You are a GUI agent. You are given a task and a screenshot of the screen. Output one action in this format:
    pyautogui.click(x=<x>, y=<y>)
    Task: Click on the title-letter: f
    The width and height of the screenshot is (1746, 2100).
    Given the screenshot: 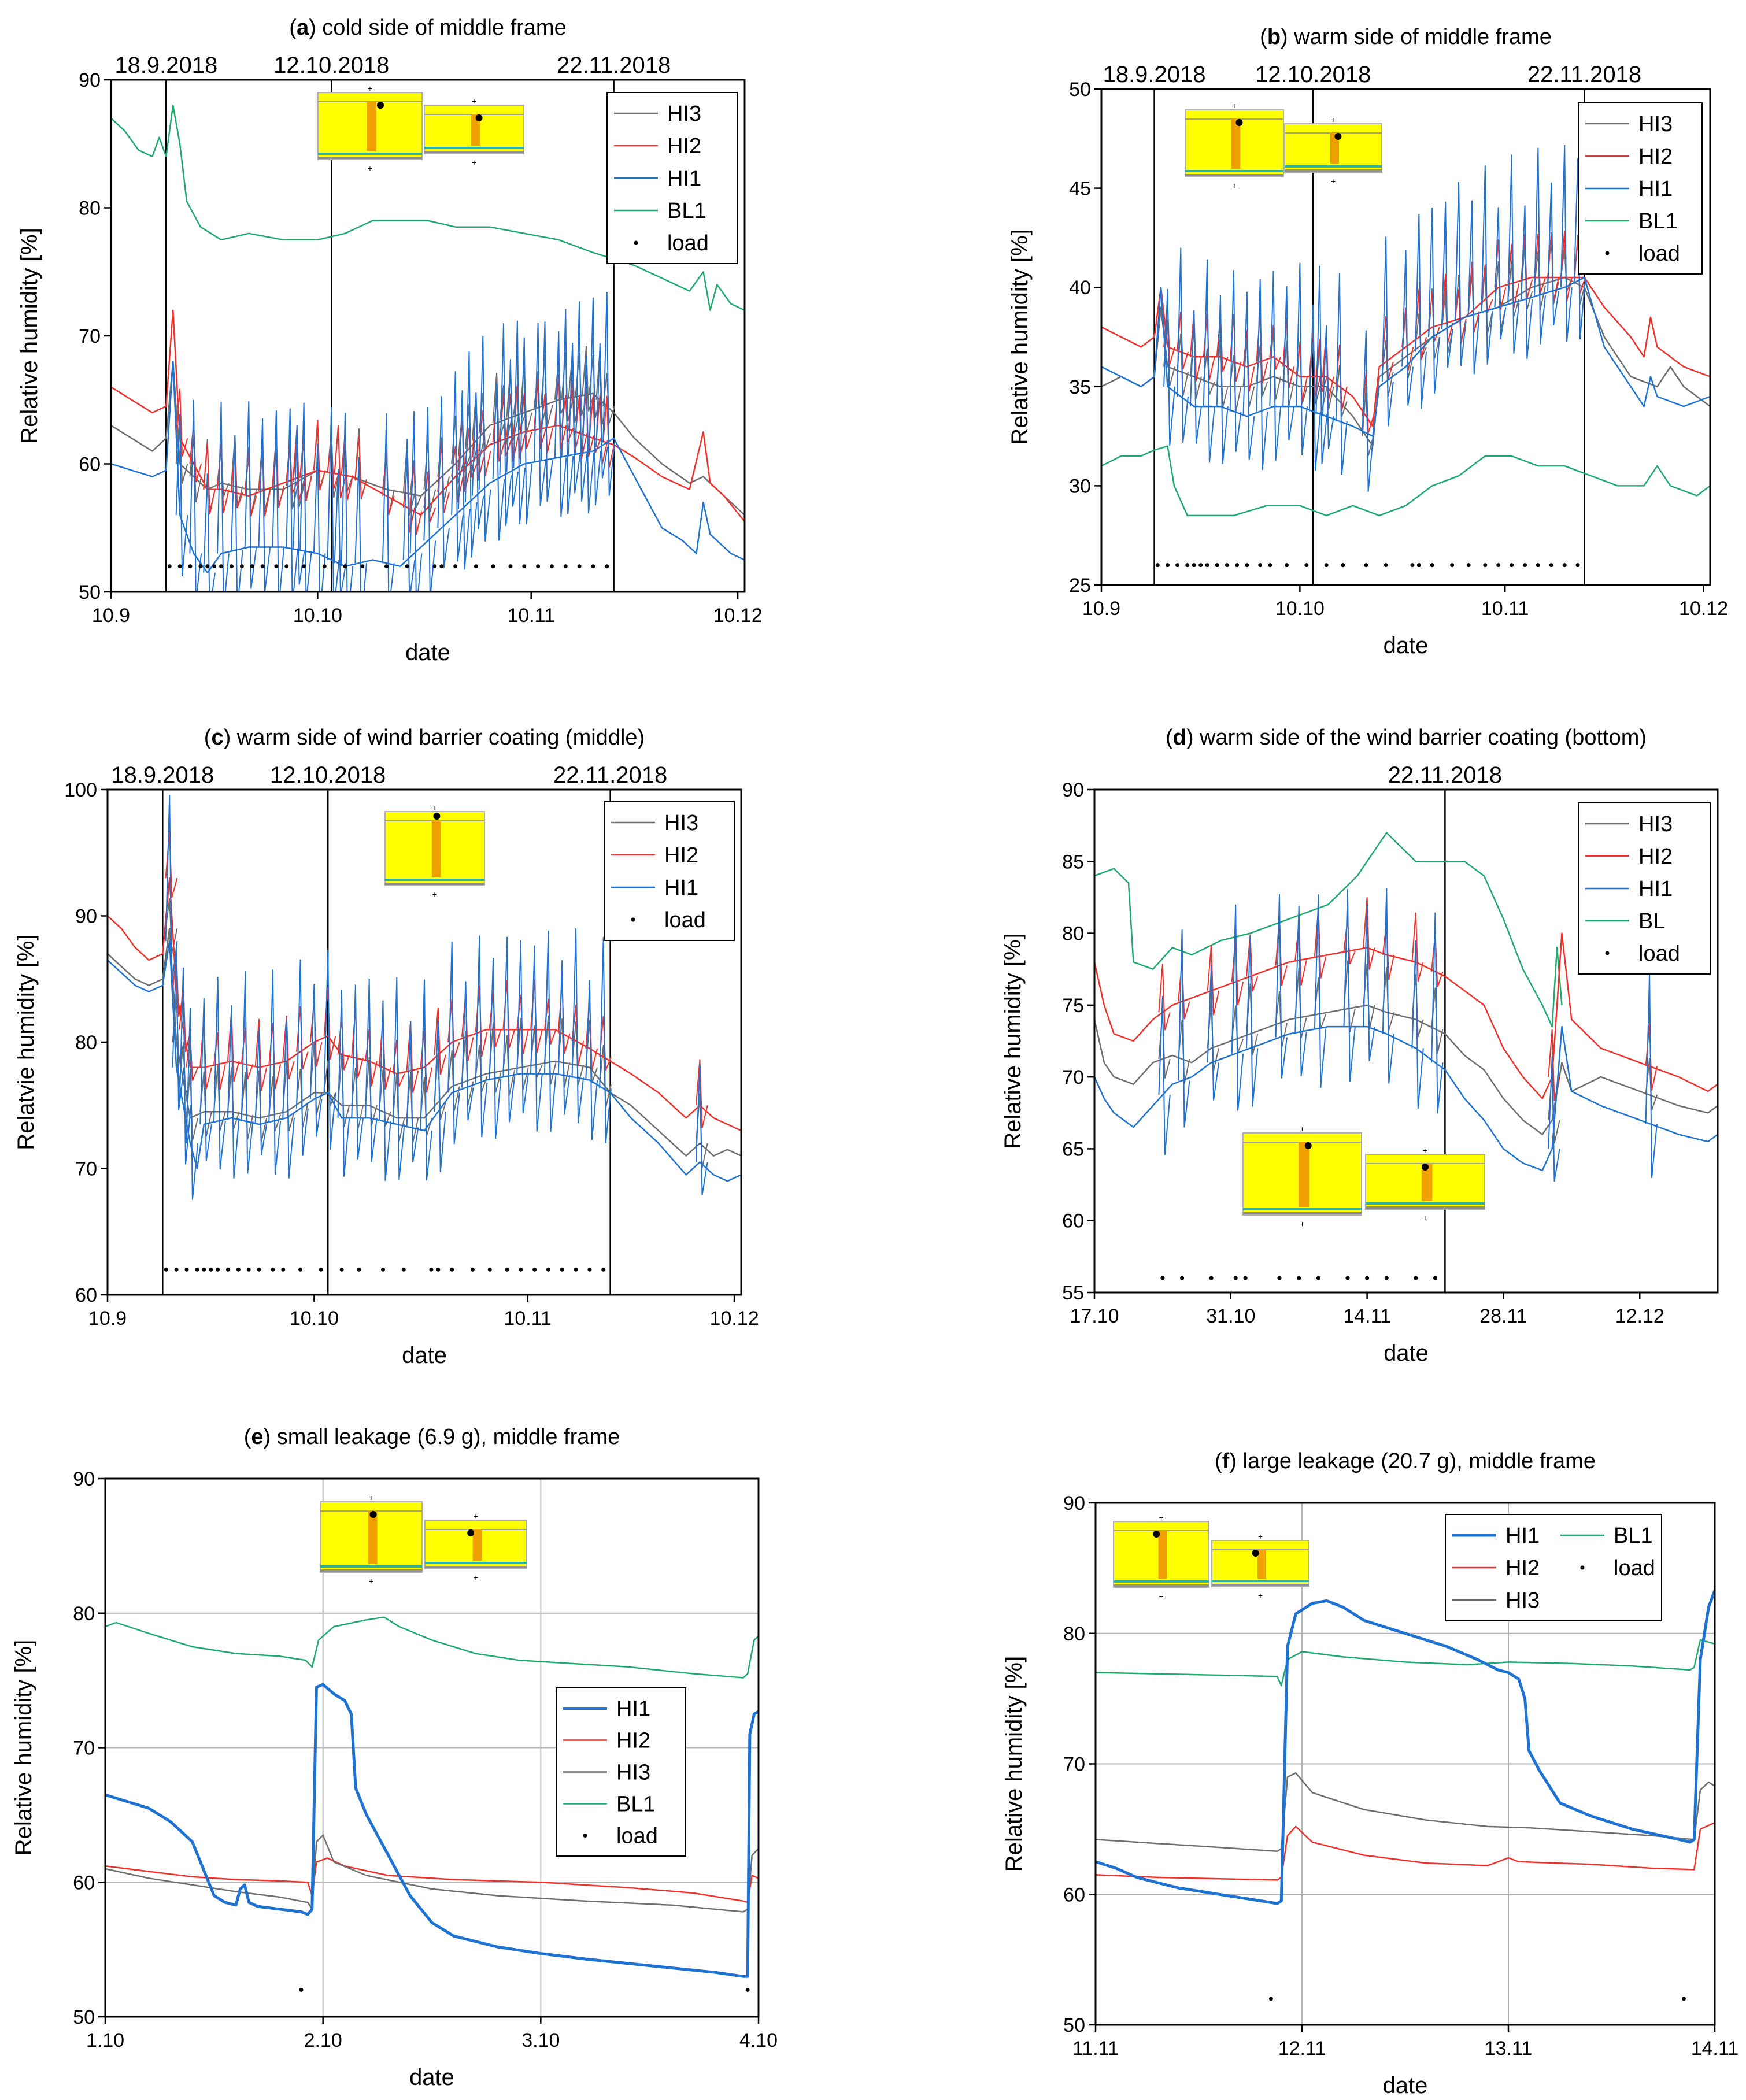 What is the action you would take?
    pyautogui.click(x=1226, y=1461)
    